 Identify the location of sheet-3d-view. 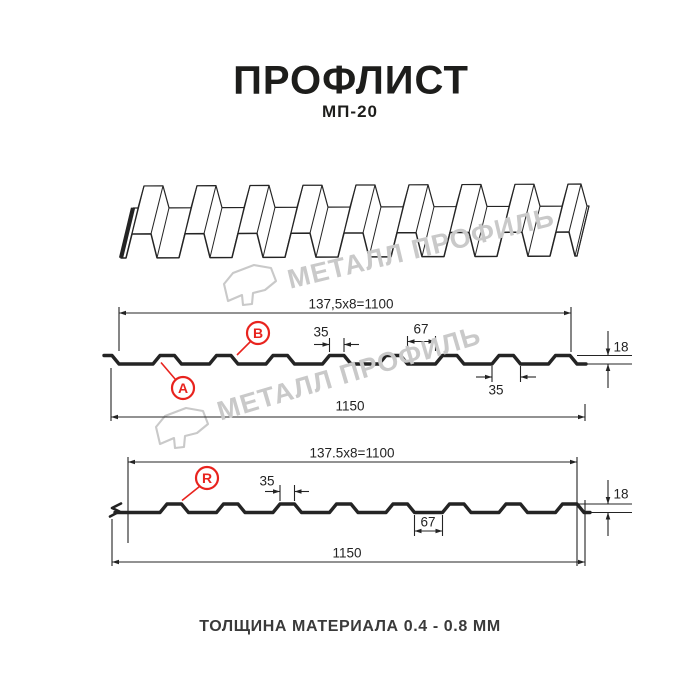
(354, 221).